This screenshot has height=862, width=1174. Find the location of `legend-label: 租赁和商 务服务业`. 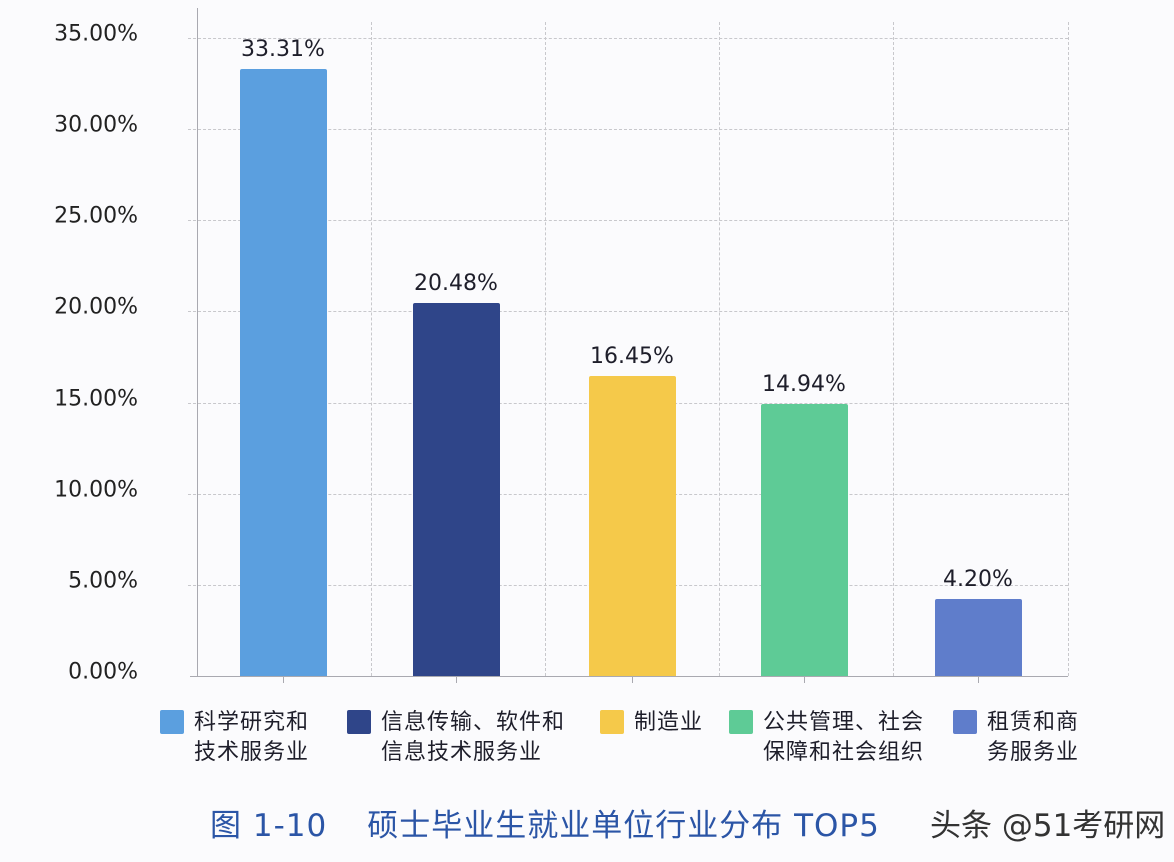

legend-label: 租赁和商 务服务业 is located at coordinates (1033, 737).